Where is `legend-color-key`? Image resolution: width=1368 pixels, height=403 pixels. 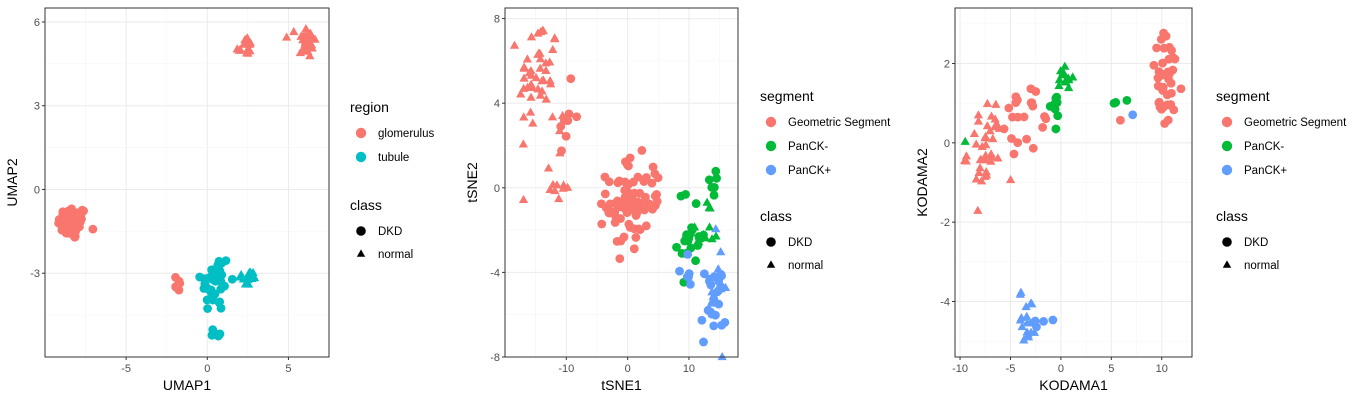
legend-color-key is located at coordinates (1227, 146).